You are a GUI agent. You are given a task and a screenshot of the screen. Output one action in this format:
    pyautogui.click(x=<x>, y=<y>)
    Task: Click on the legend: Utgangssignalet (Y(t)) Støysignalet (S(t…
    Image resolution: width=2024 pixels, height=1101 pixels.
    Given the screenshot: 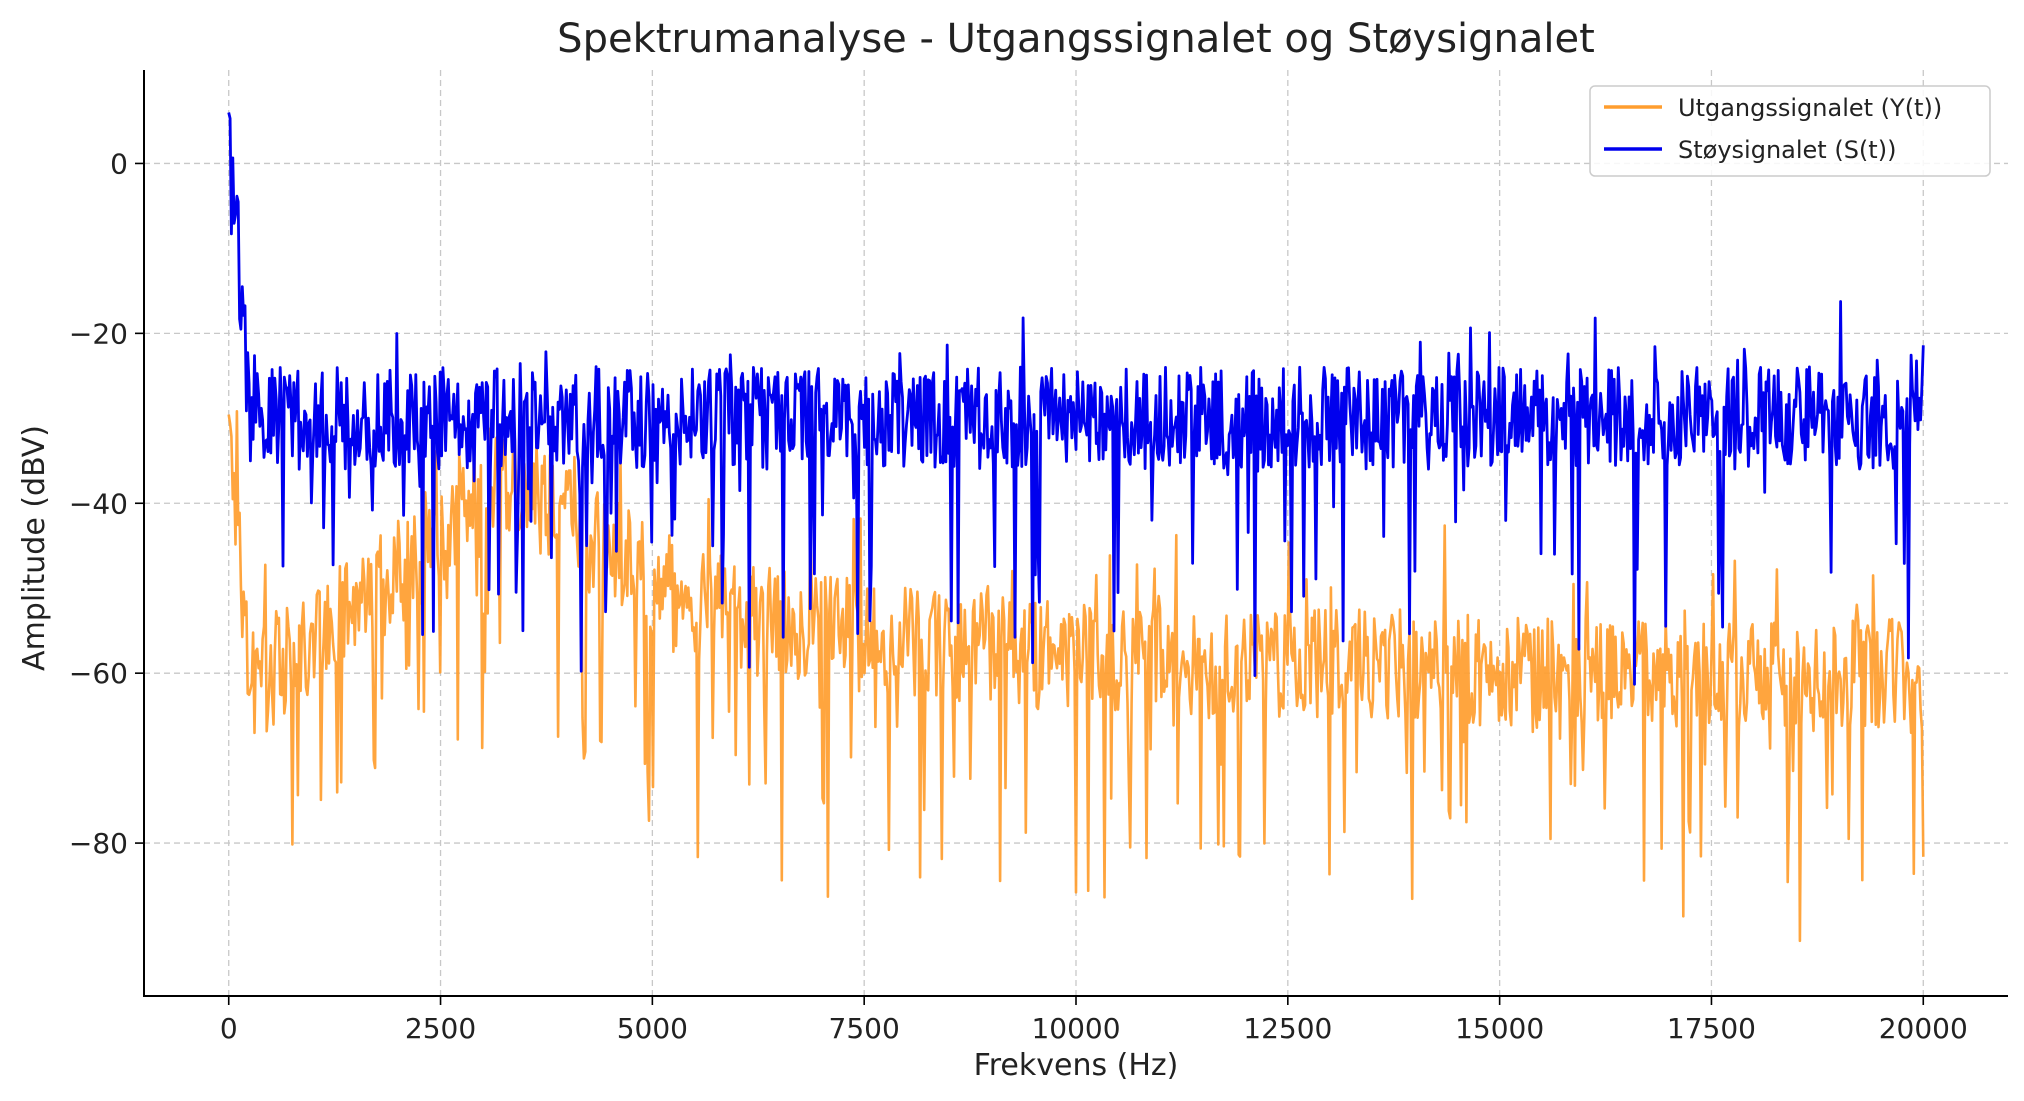 What is the action you would take?
    pyautogui.click(x=1790, y=131)
    